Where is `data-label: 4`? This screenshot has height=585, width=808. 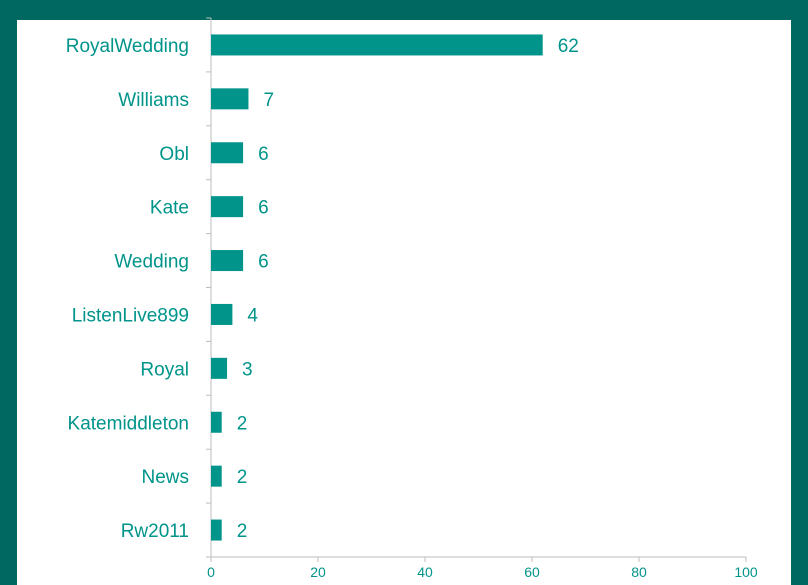 data-label: 4 is located at coordinates (252, 315).